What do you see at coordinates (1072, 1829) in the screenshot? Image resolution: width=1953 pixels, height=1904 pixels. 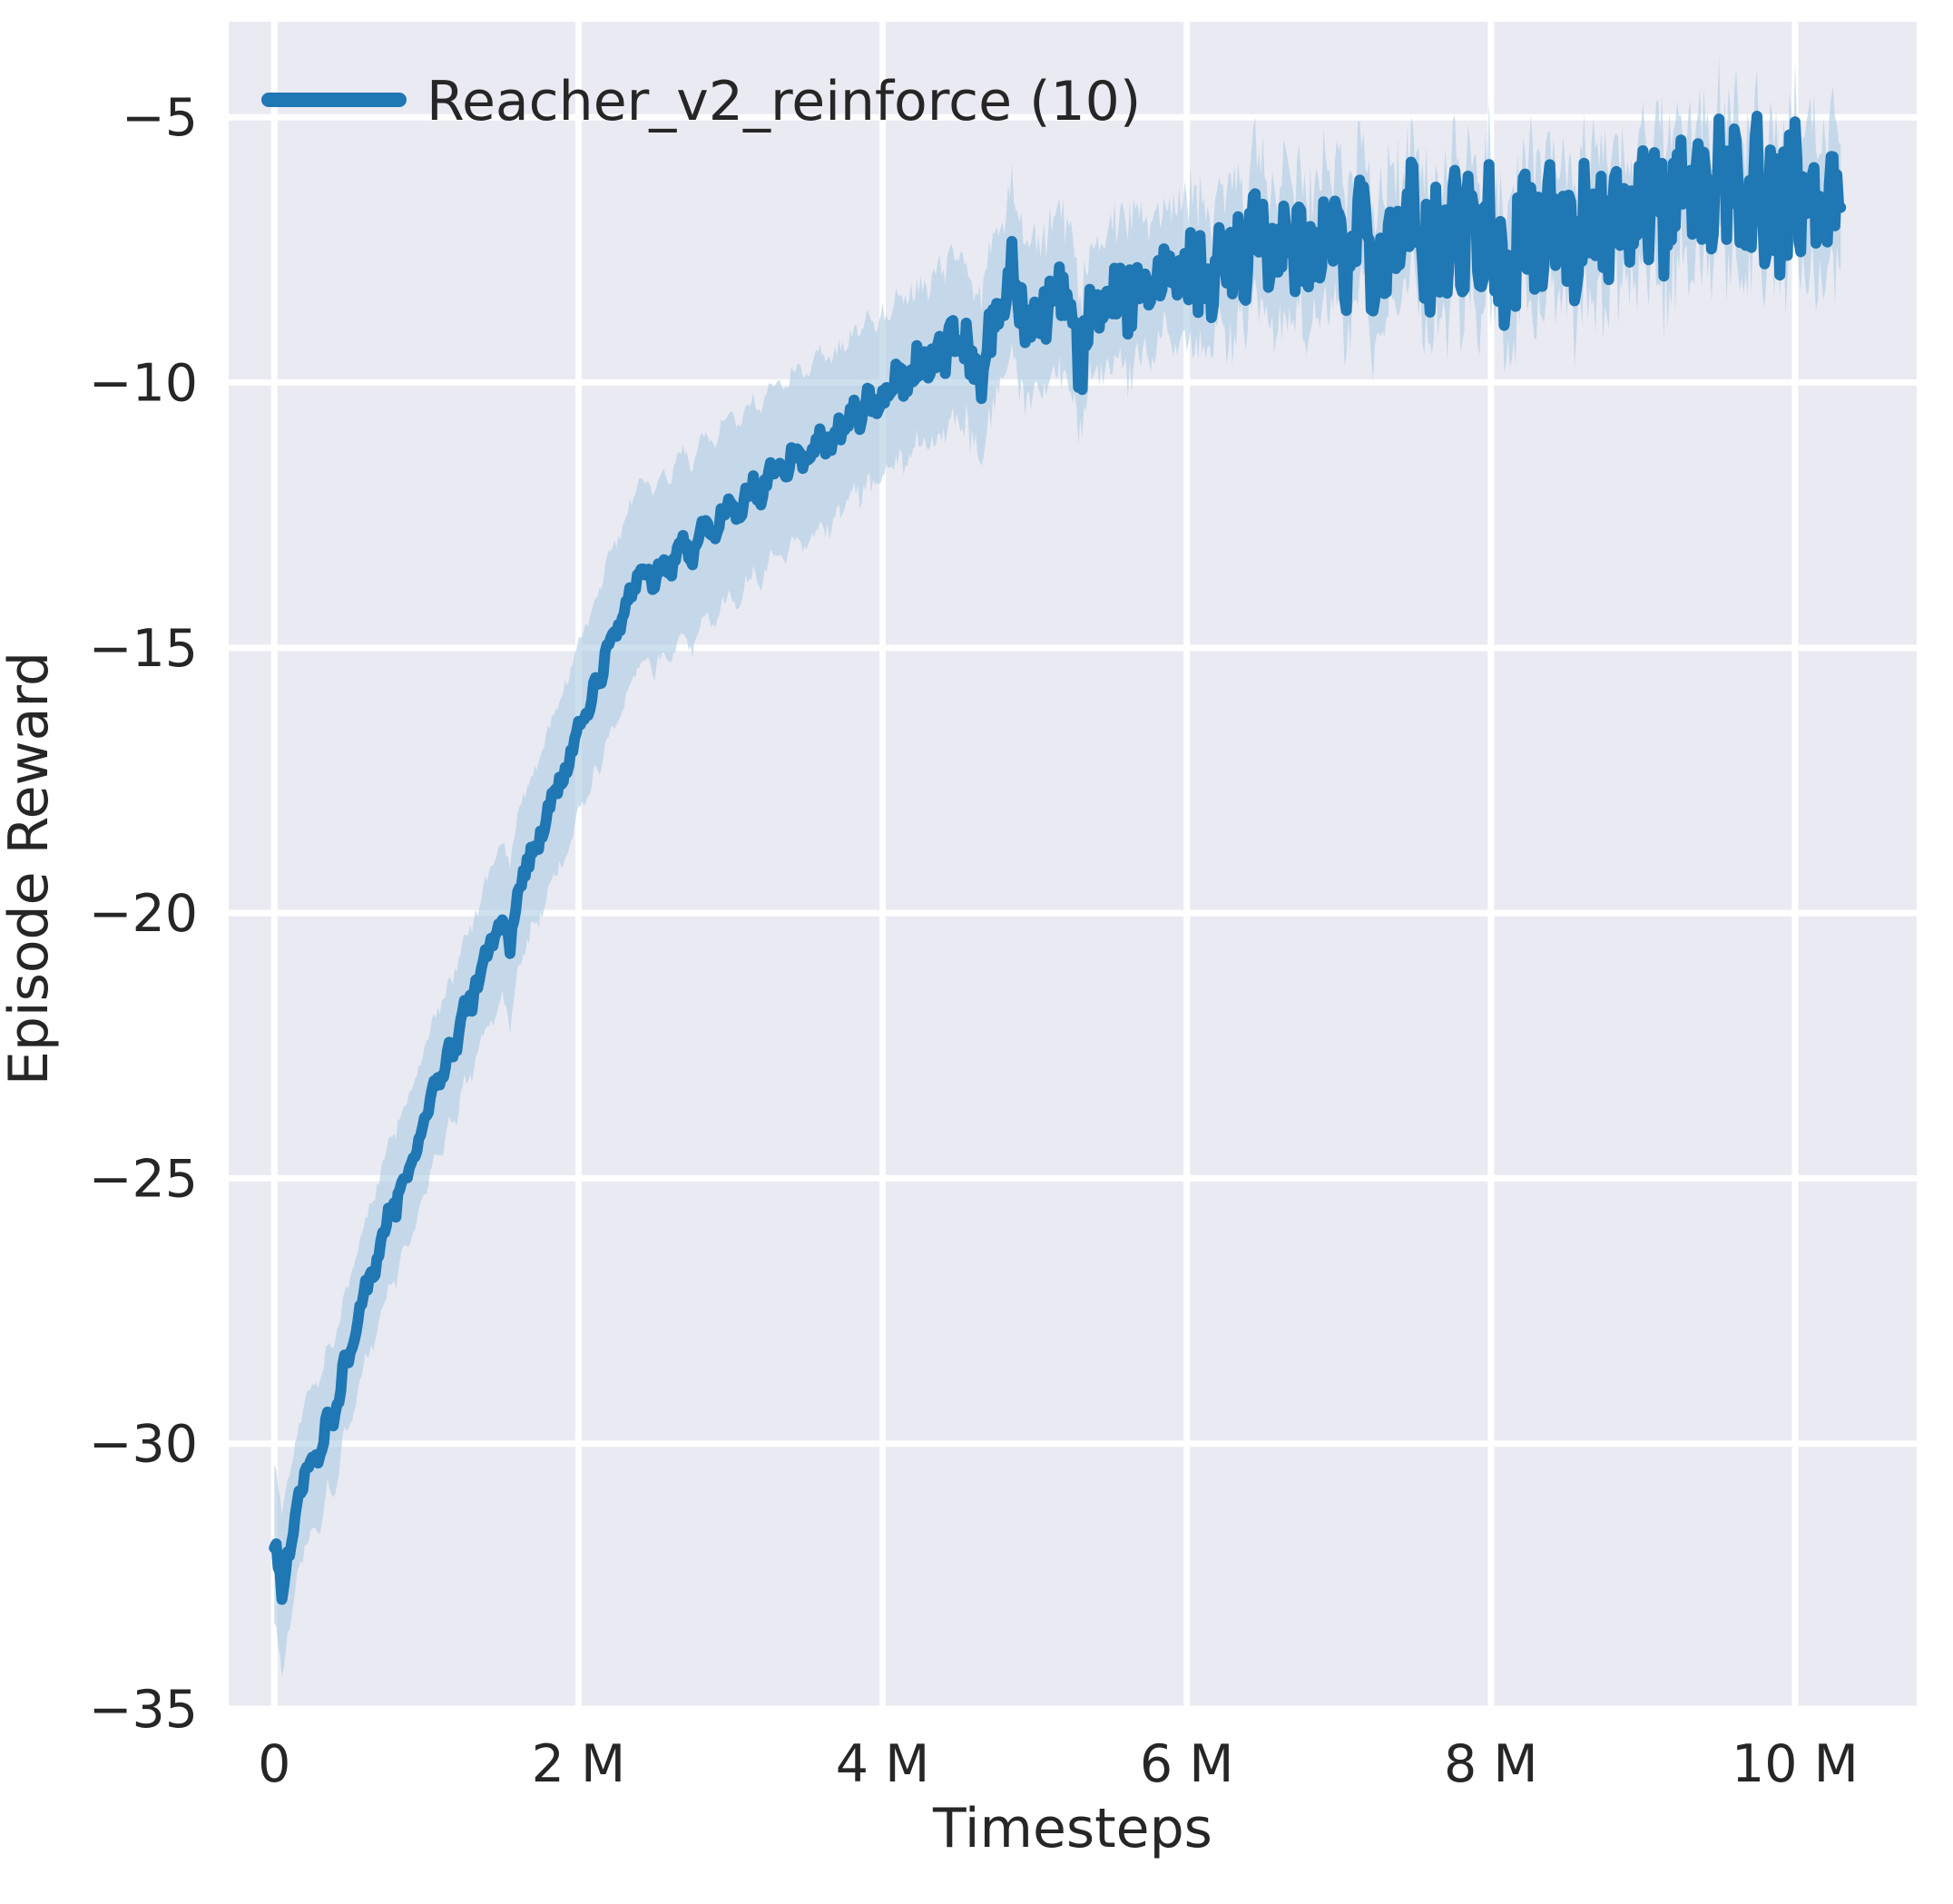 I see `x-axis-title: Timesteps` at bounding box center [1072, 1829].